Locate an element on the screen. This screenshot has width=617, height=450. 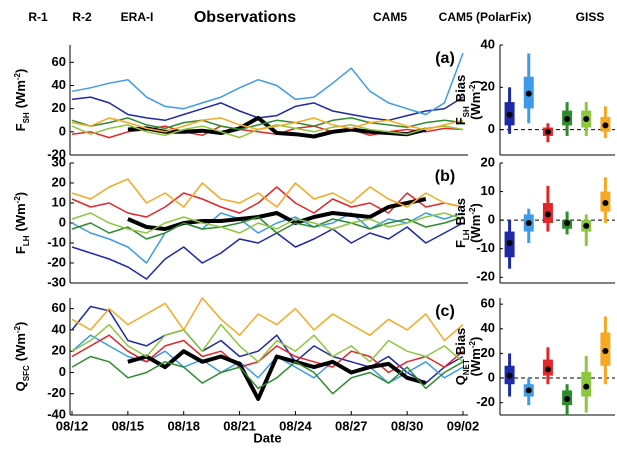
x-tick-label: 08/21 is located at coordinates (239, 425).